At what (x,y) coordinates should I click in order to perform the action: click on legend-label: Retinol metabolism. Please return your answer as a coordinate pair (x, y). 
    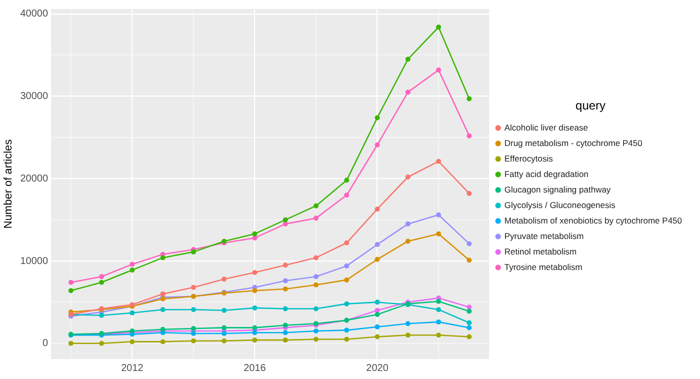
    Looking at the image, I should click on (540, 251).